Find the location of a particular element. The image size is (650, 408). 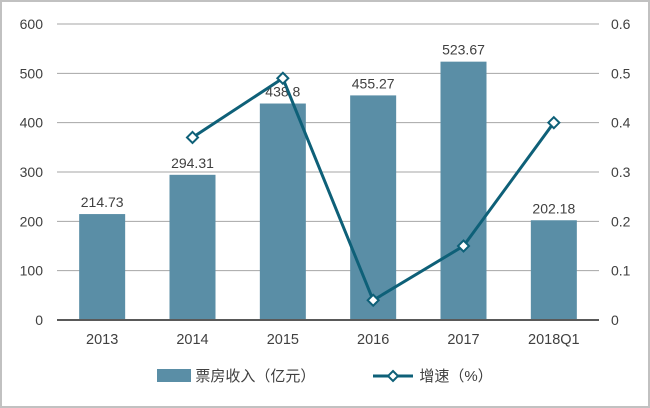

x-axis-label: 2017 is located at coordinates (463, 340).